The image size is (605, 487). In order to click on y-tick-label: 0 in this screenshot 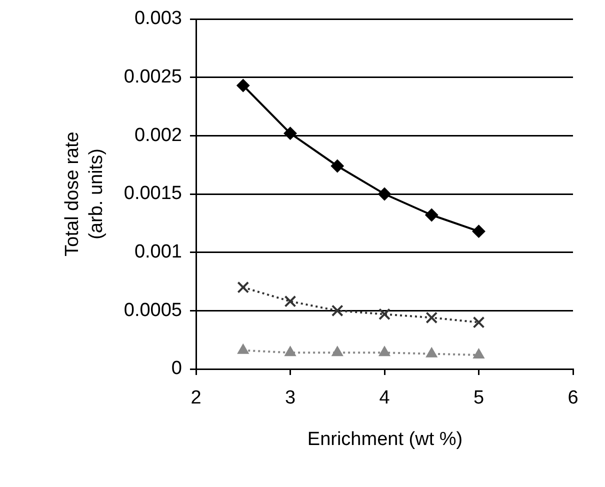, I will do `click(176, 369)`.